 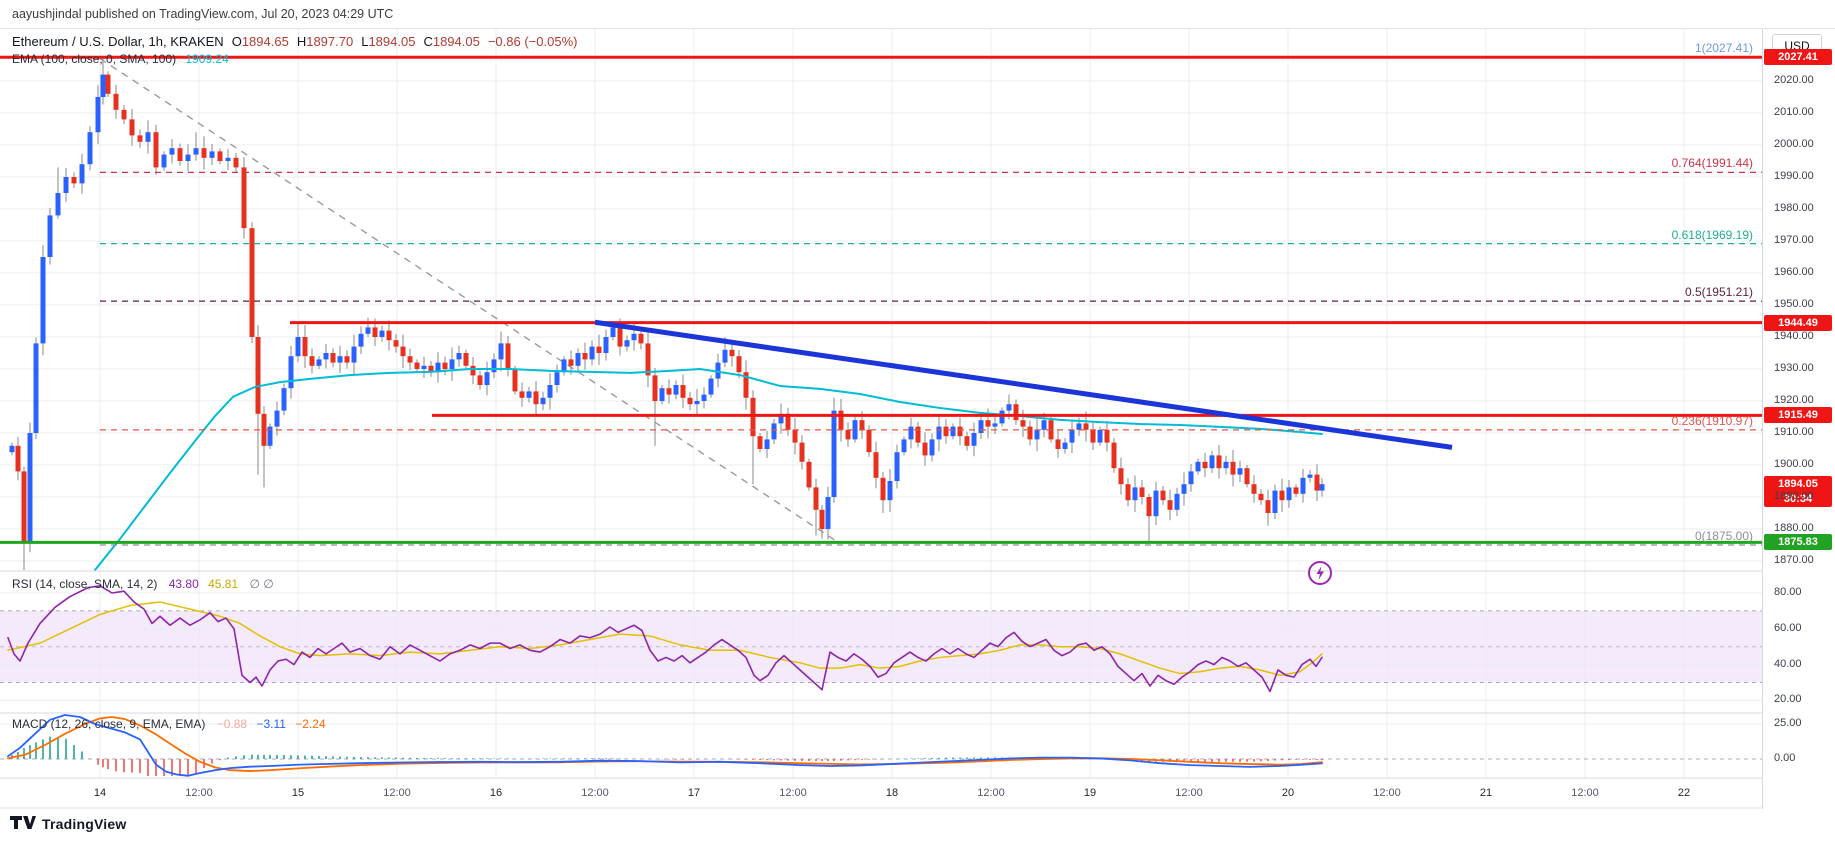 I want to click on tradingview-brand: TradingView, so click(x=84, y=823).